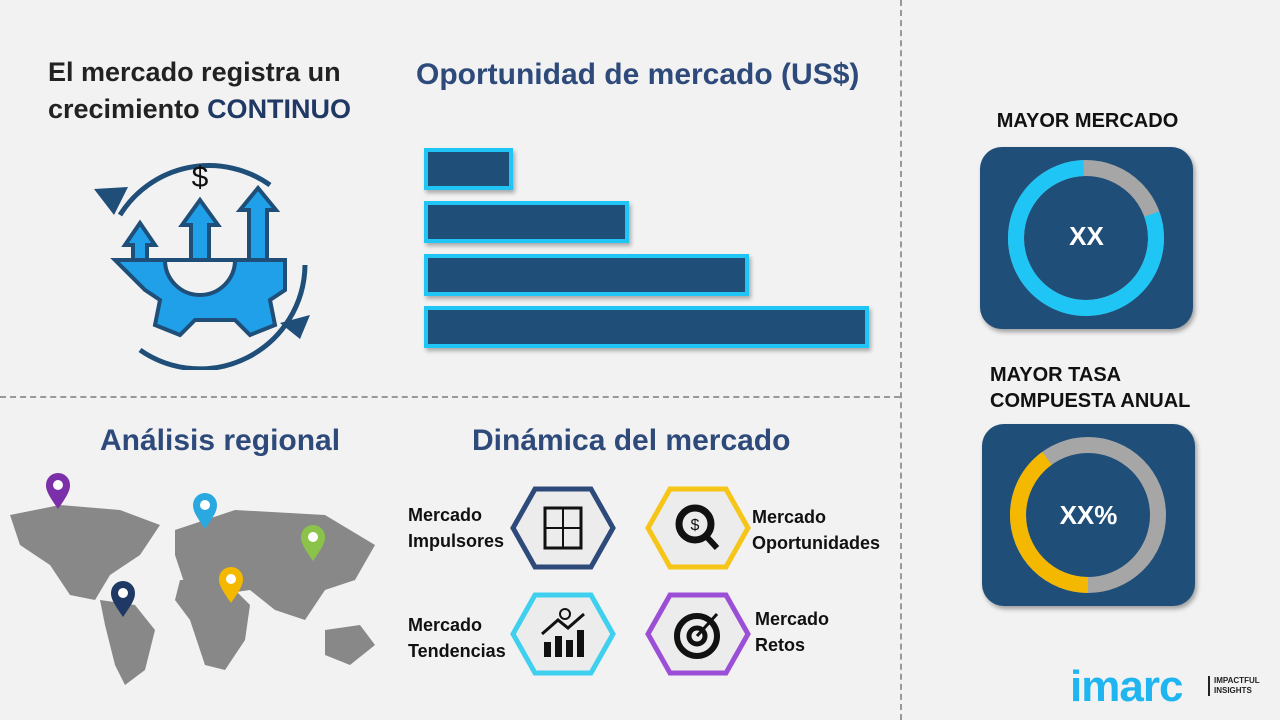  What do you see at coordinates (456, 528) in the screenshot?
I see `dynamics-label: Mercado Impulsores` at bounding box center [456, 528].